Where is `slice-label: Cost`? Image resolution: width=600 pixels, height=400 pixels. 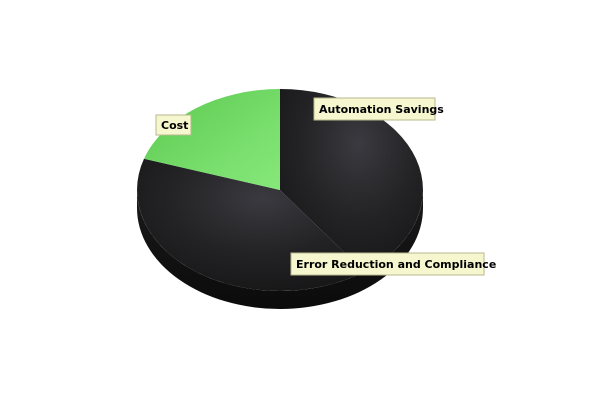
slice-label: Cost is located at coordinates (174, 125).